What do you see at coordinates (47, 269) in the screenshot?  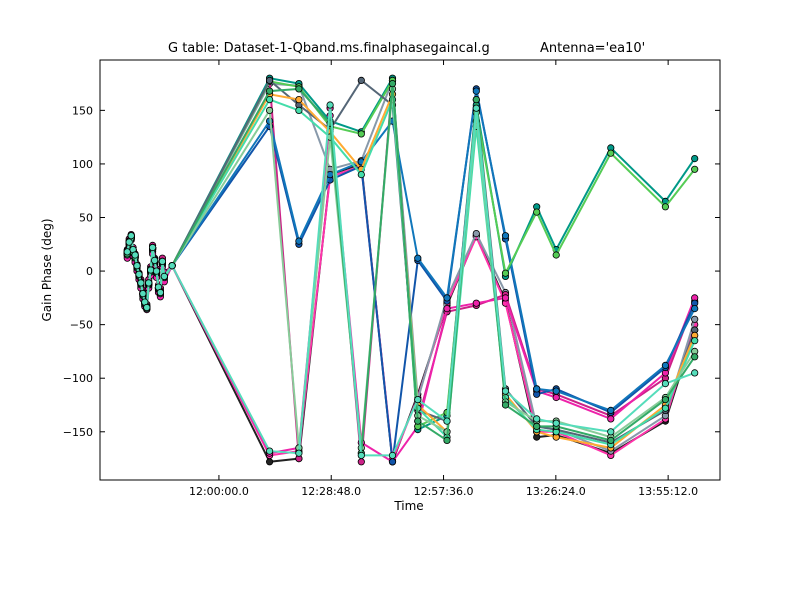 I see `y-axis-label: Gain Phase (deg)` at bounding box center [47, 269].